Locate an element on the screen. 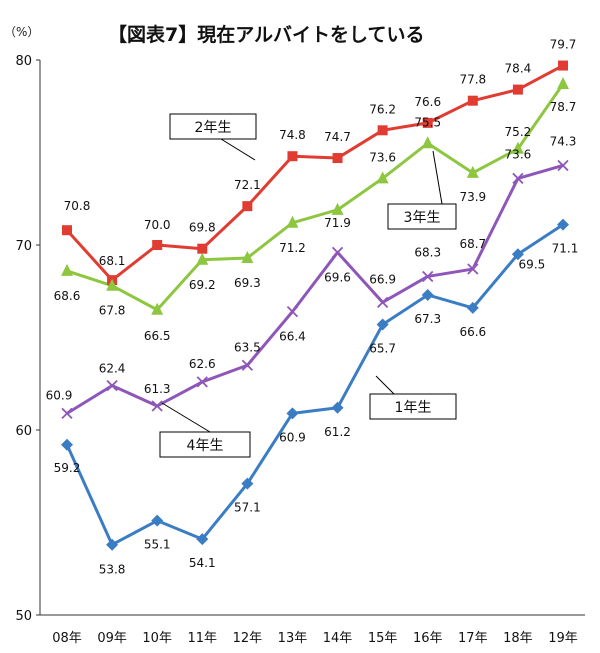 The image size is (600, 653). series-name-label: 2年生 is located at coordinates (213, 128).